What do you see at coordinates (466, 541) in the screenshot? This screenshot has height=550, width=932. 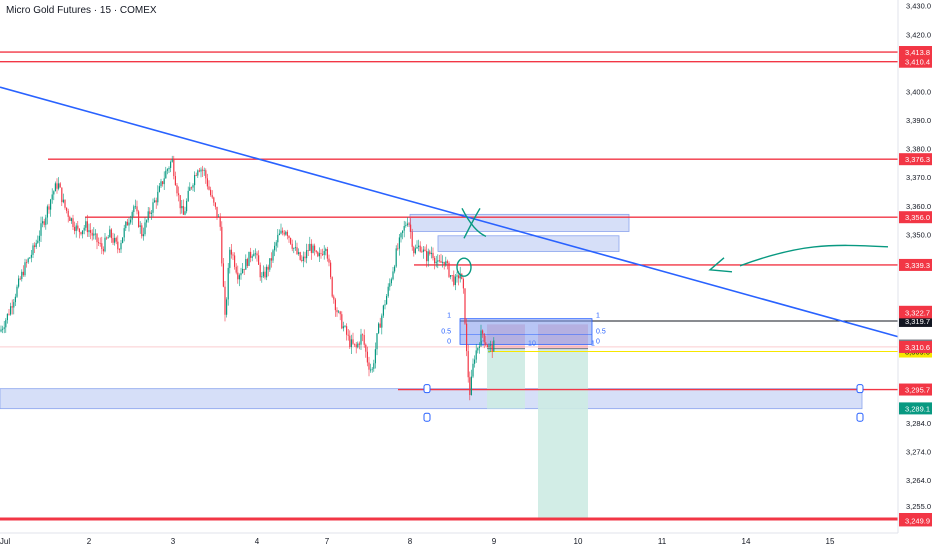 I see `time-axis-bg` at bounding box center [466, 541].